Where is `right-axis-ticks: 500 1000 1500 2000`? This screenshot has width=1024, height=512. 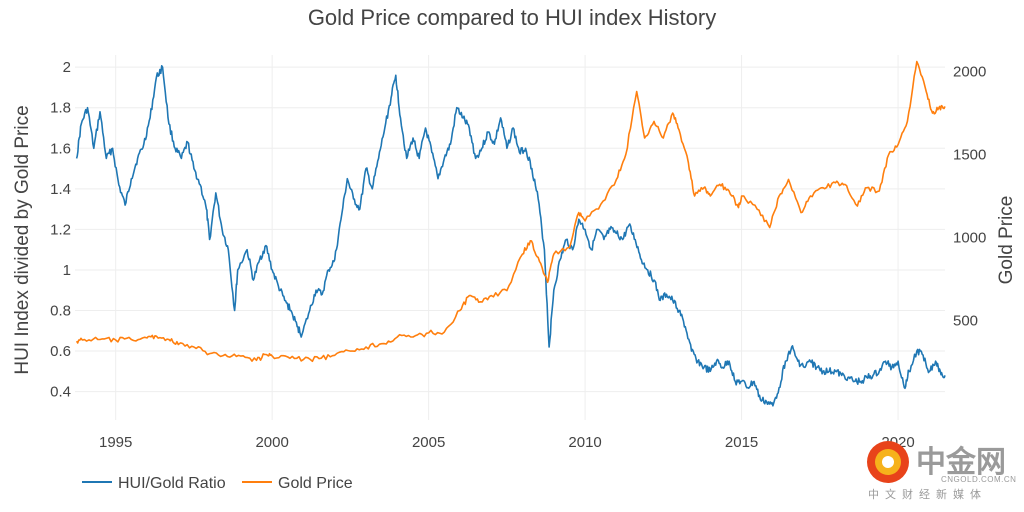 right-axis-ticks: 500 1000 1500 2000 is located at coordinates (969, 197).